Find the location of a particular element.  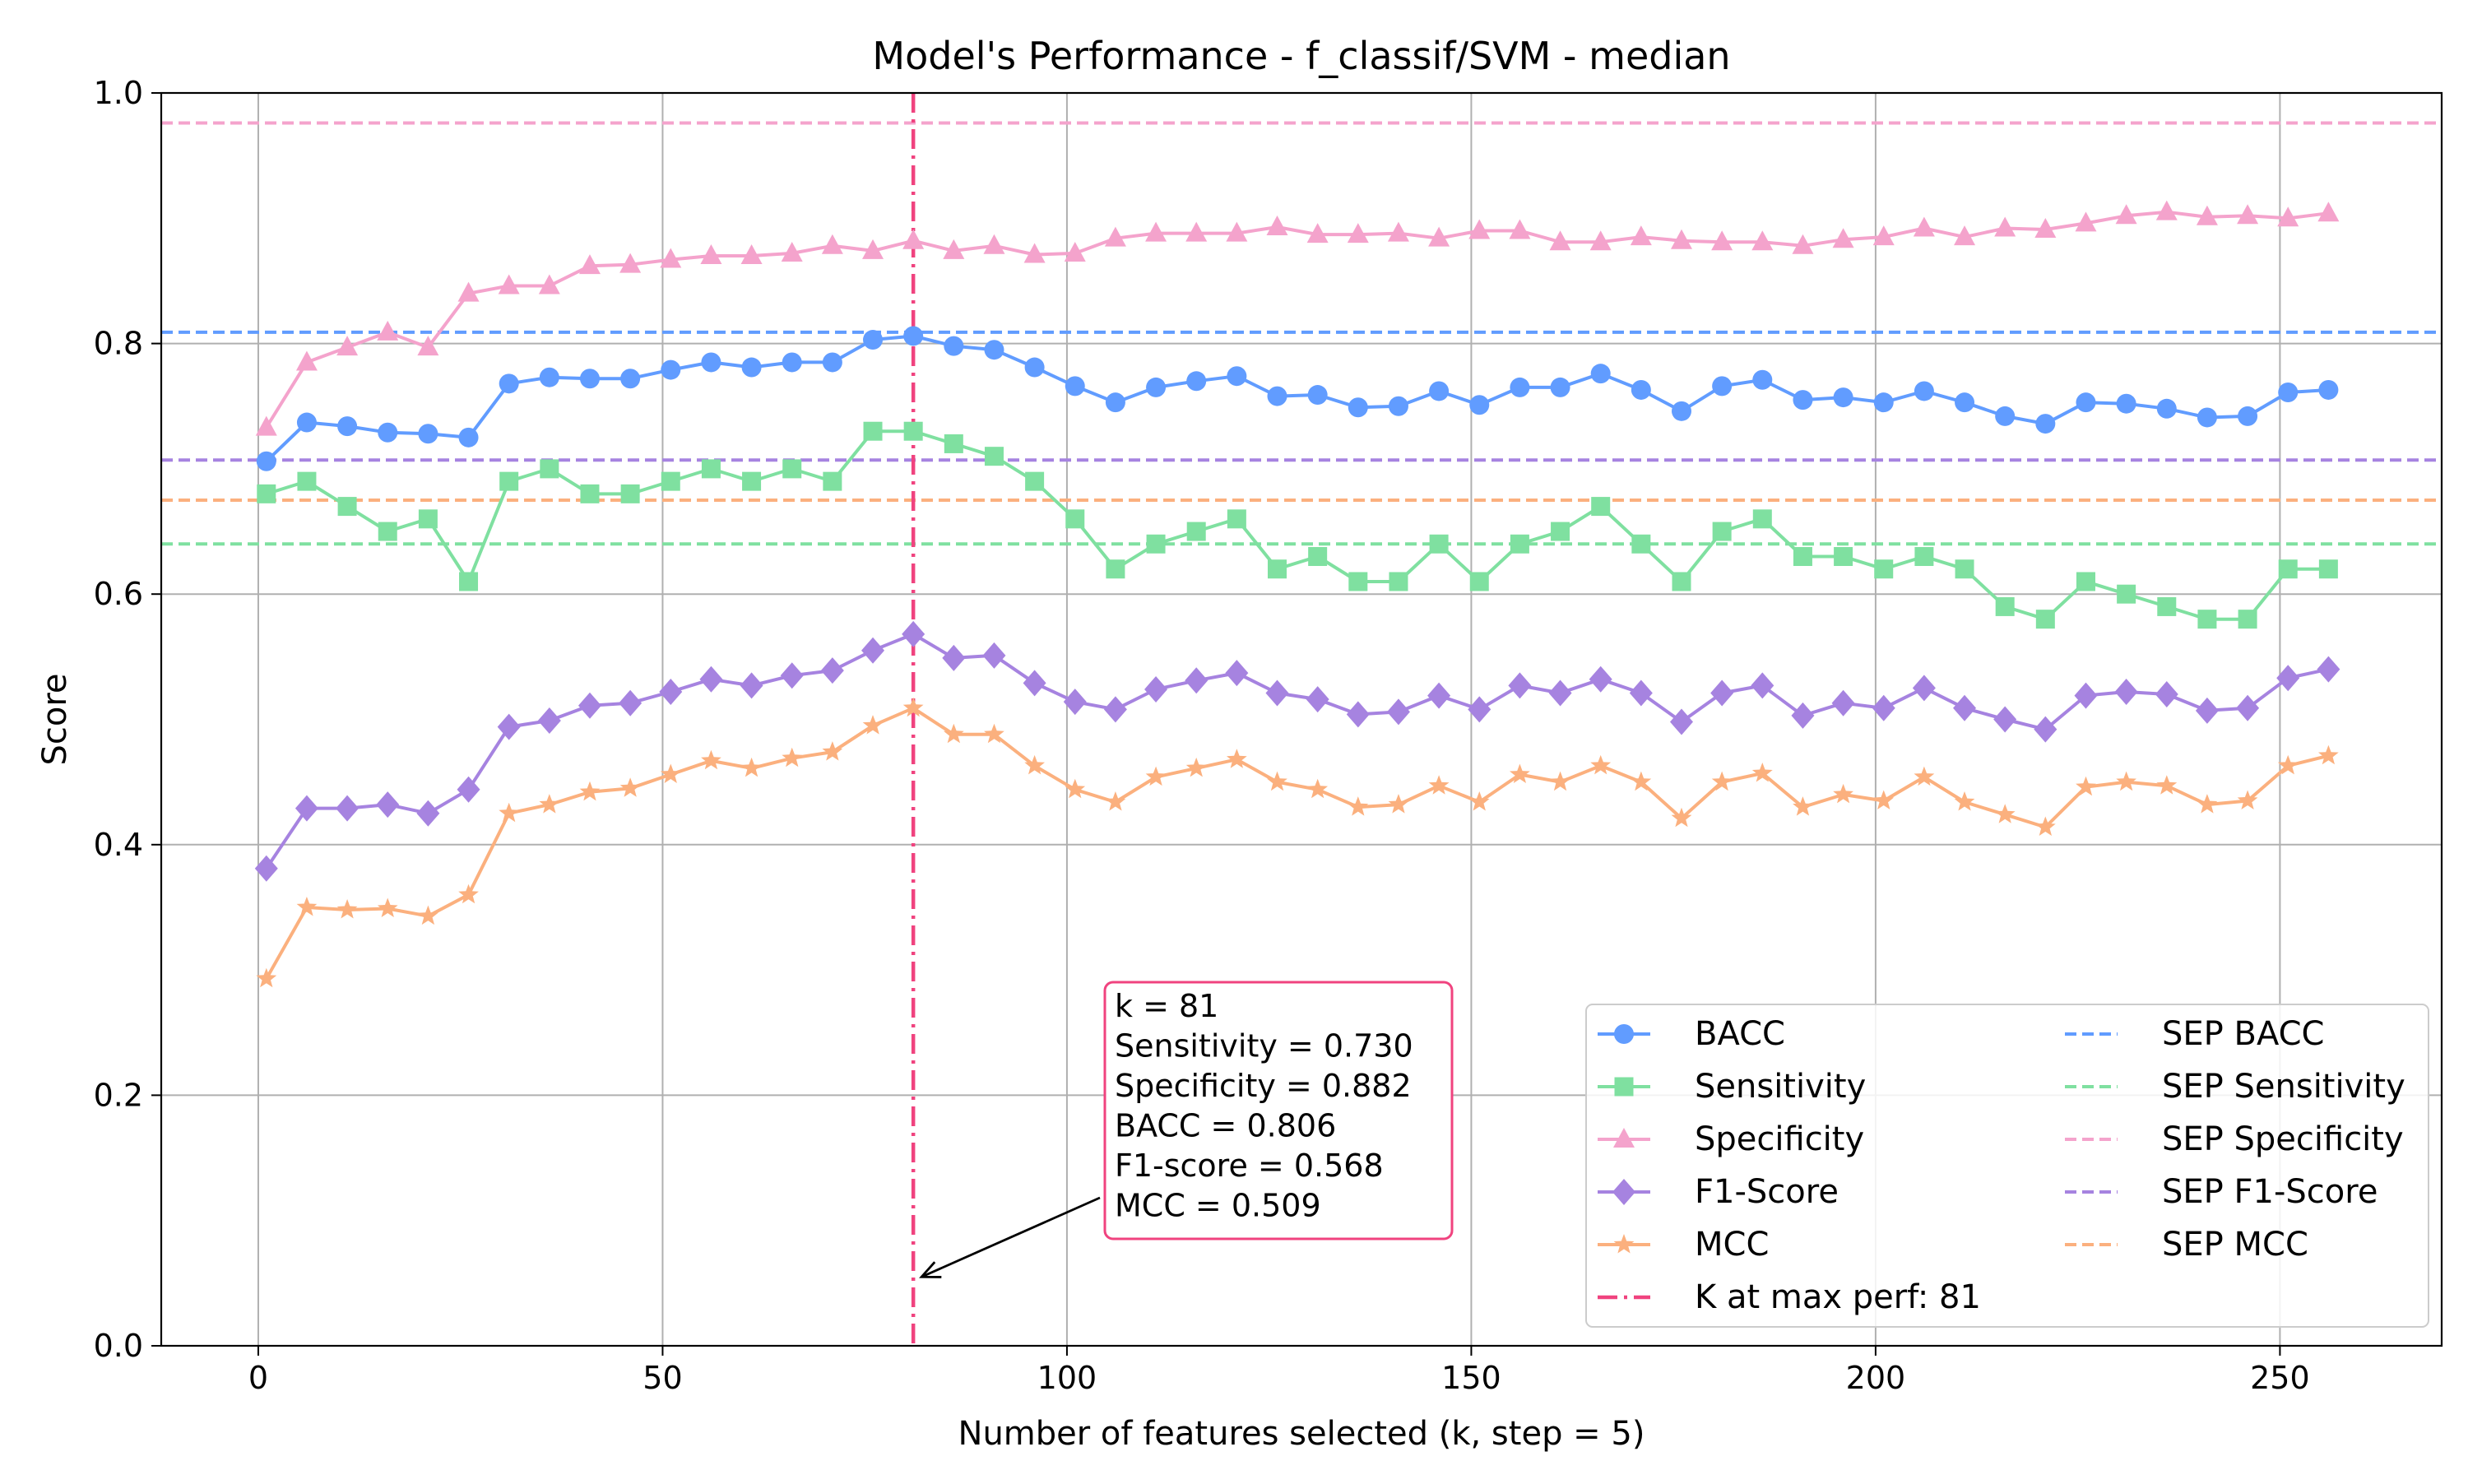

series-sensitivity is located at coordinates (1297, 525).